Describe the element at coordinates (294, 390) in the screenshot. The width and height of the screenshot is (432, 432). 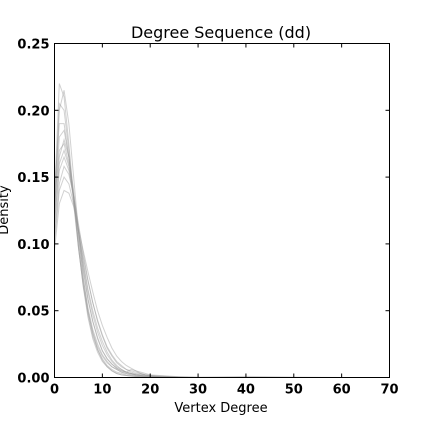
I see `x-tick-label: 50` at that location.